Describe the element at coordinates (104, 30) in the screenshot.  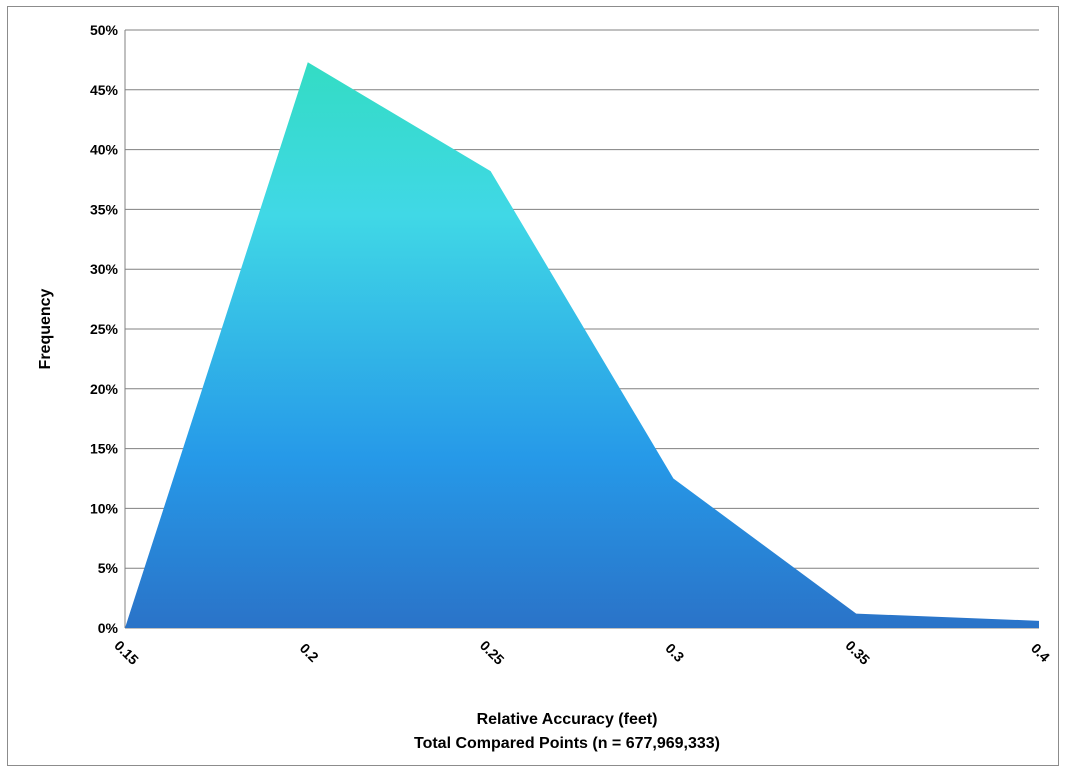
I see `y-tick-label: 50%` at that location.